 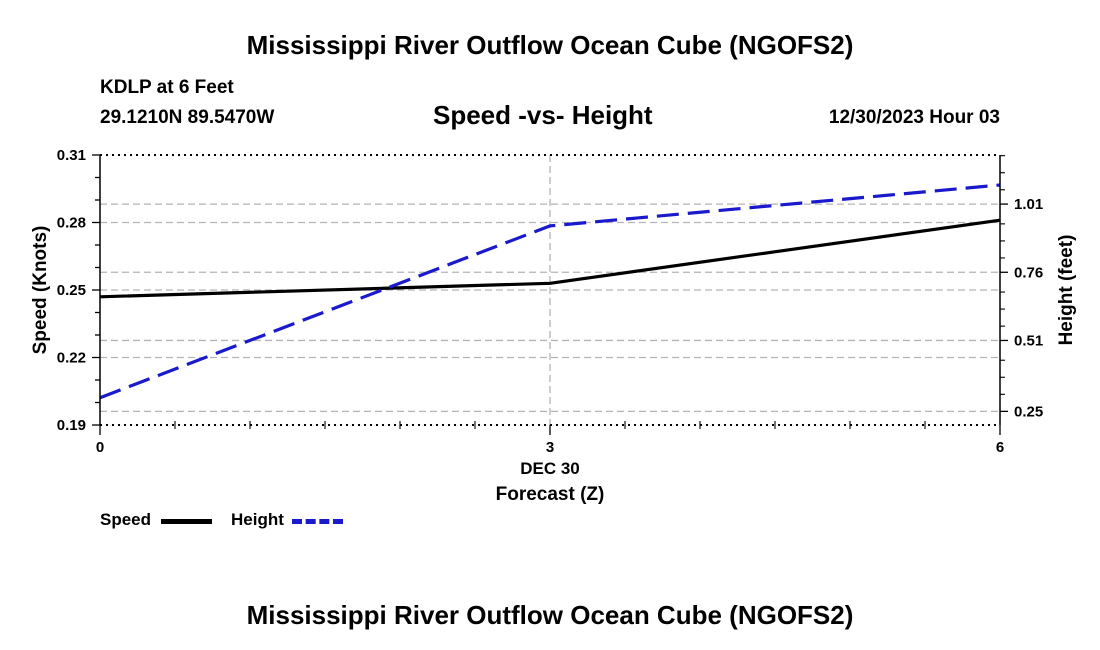 I want to click on legend-speed-swatch, so click(x=186, y=521).